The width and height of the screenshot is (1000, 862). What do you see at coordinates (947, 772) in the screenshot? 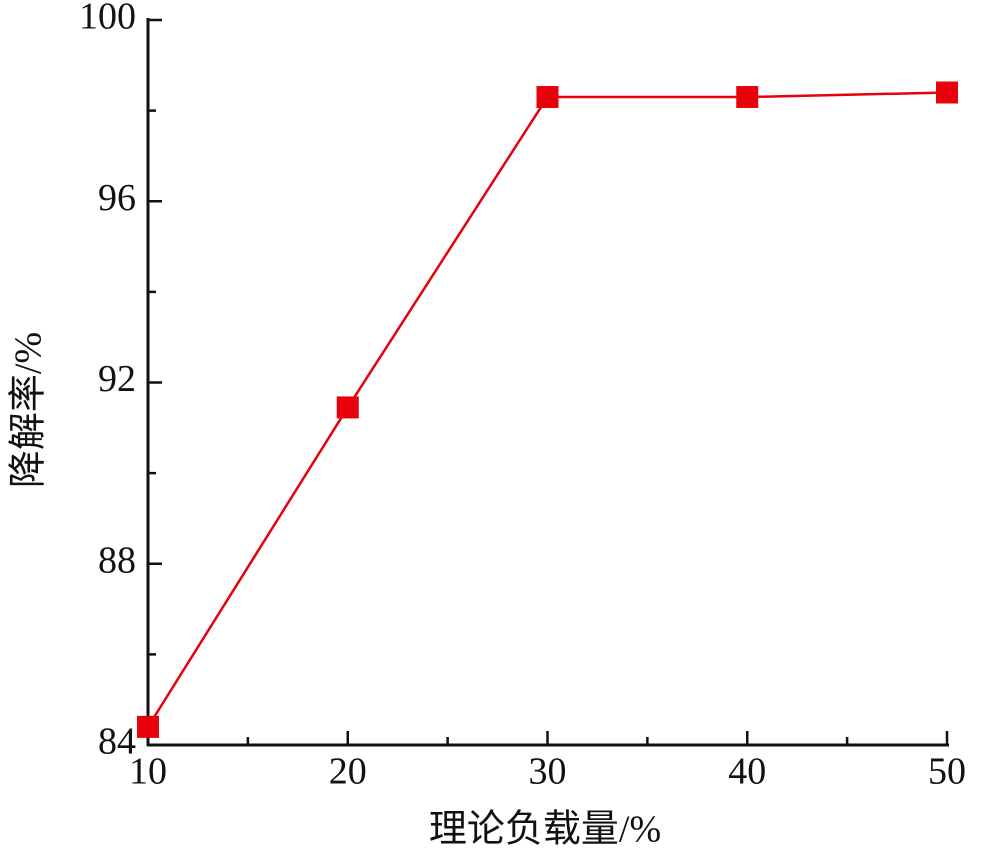
I see `x-tick-label: 50` at bounding box center [947, 772].